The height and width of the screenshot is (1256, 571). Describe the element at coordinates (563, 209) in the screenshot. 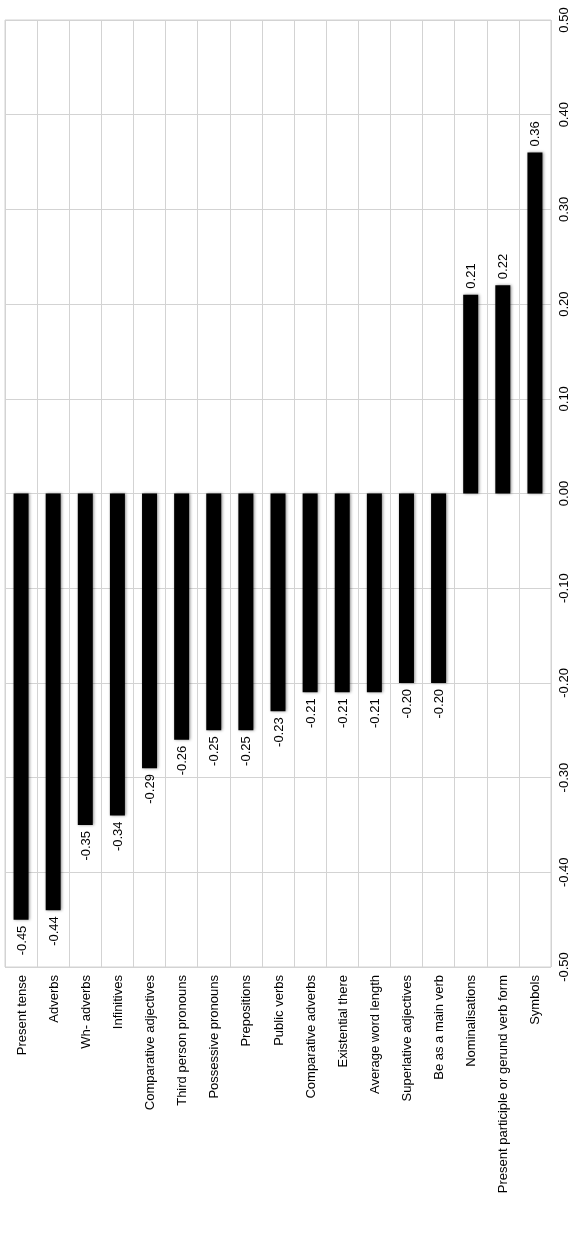

I see `y-tick-label: 0.30` at that location.